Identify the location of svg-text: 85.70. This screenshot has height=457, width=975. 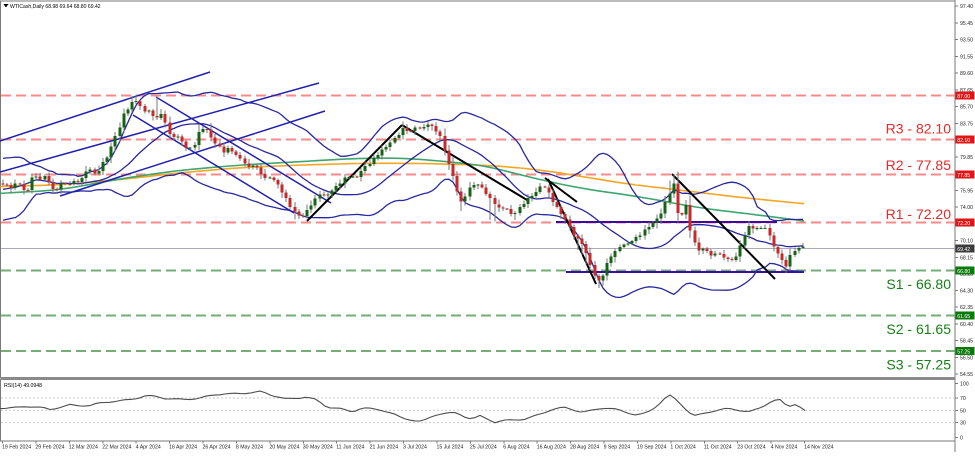
(966, 108).